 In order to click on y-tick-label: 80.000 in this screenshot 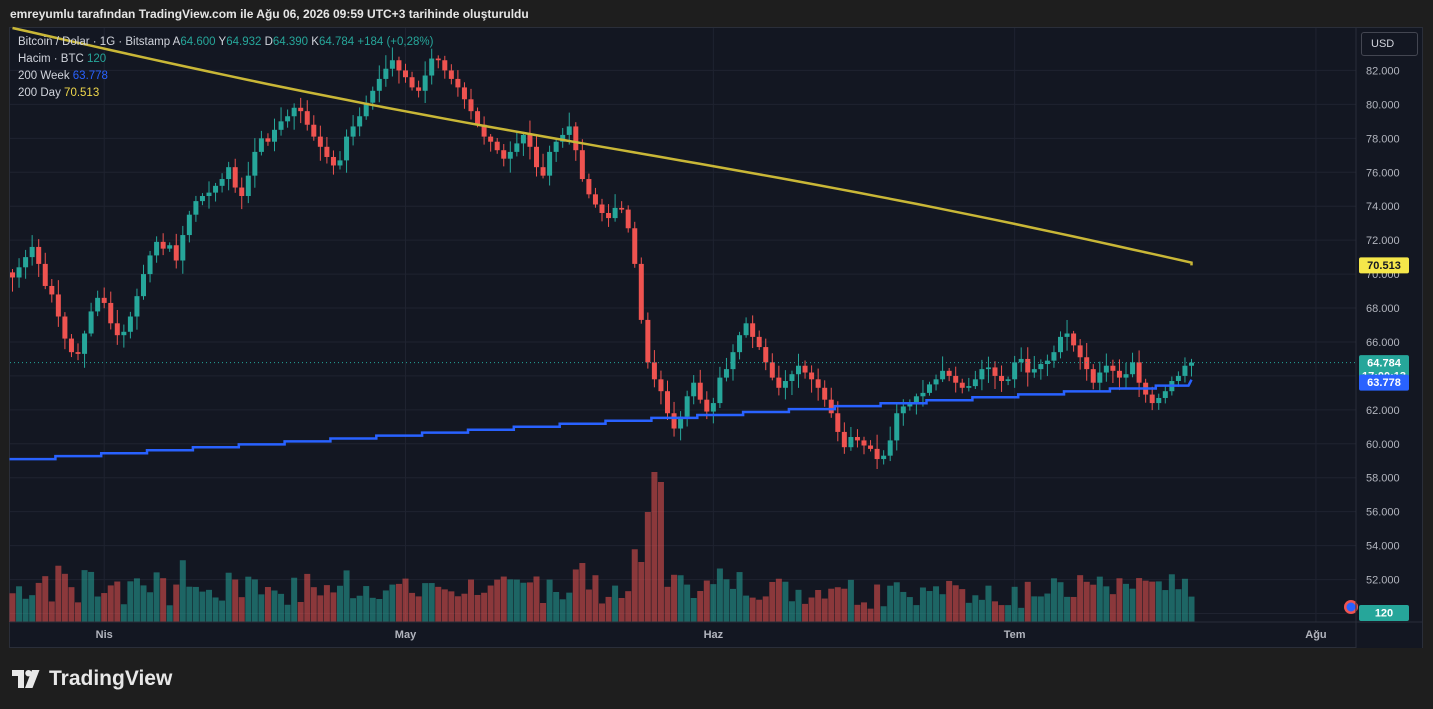, I will do `click(1383, 105)`.